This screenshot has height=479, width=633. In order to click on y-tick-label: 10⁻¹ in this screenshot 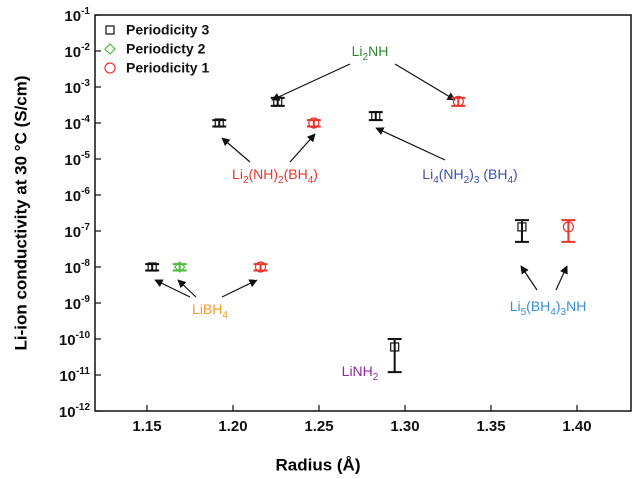, I will do `click(77, 15)`.